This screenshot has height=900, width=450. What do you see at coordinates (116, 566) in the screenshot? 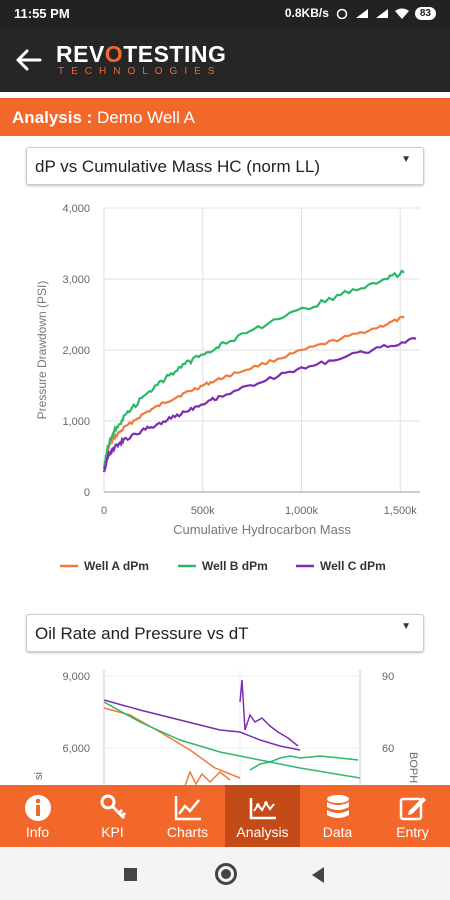
I see `legend-label: Well A dPm` at bounding box center [116, 566].